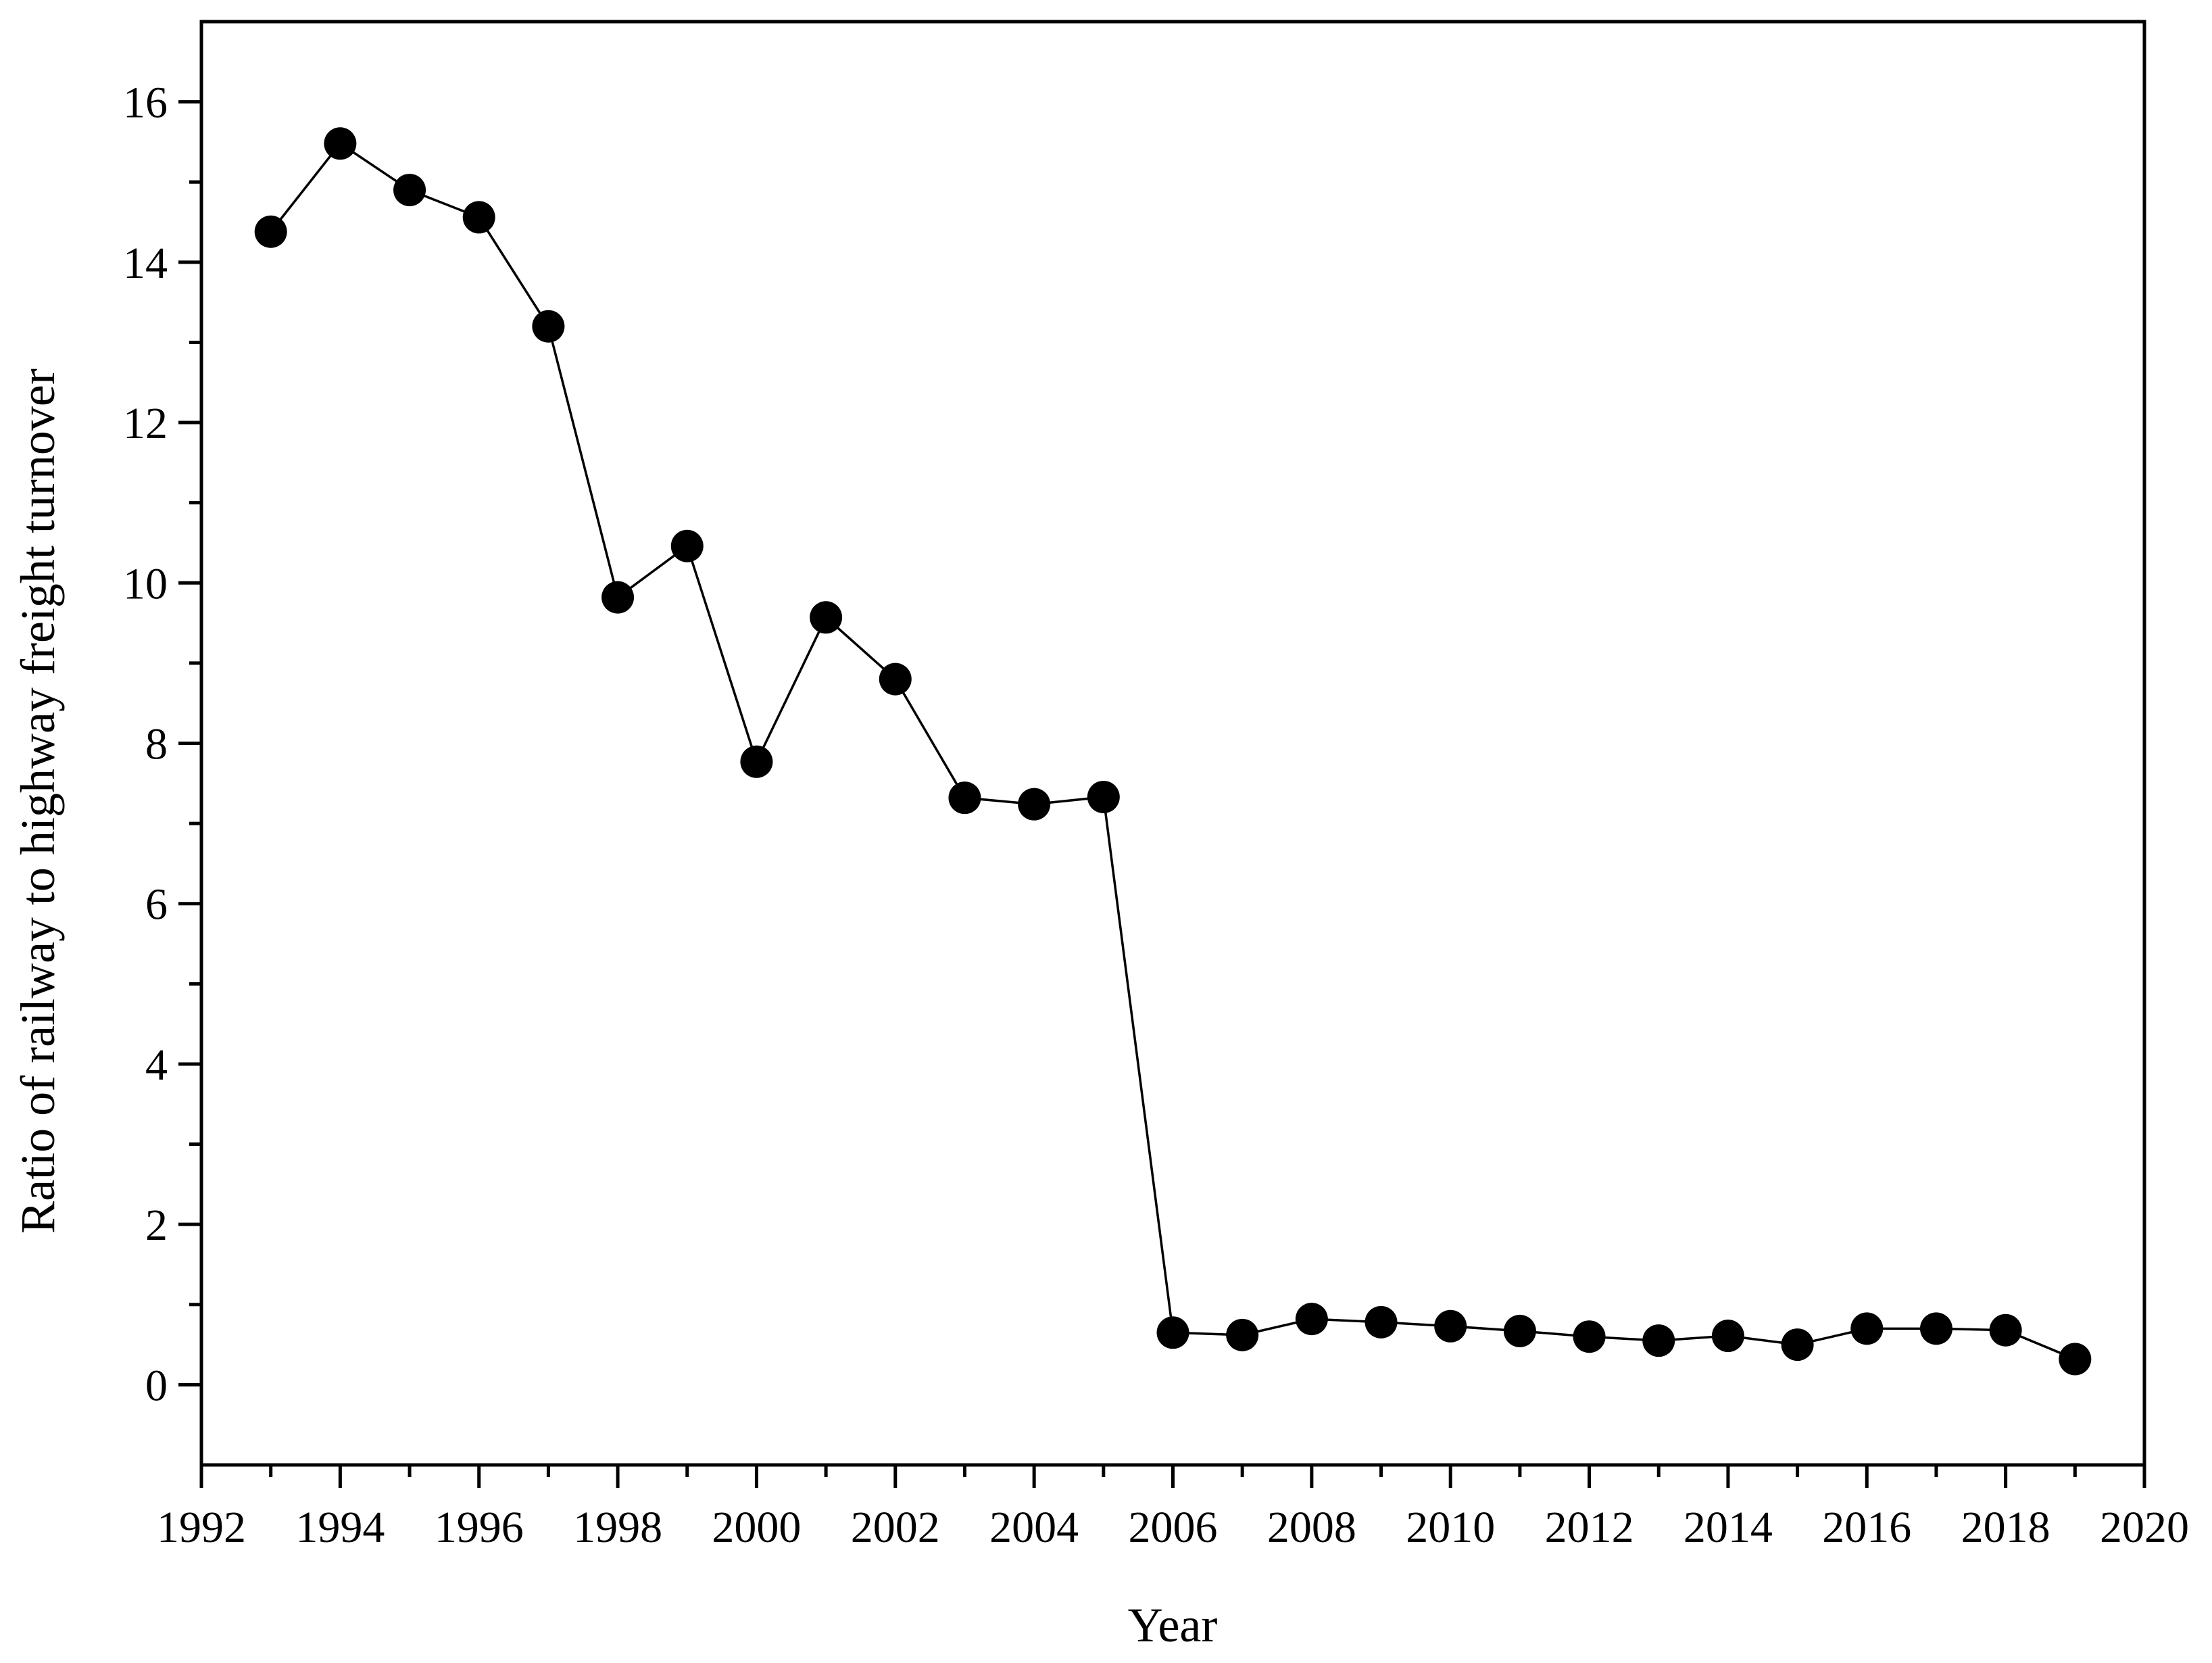 The height and width of the screenshot is (1663, 2212). What do you see at coordinates (895, 1528) in the screenshot?
I see `x-tick-label: 2002` at bounding box center [895, 1528].